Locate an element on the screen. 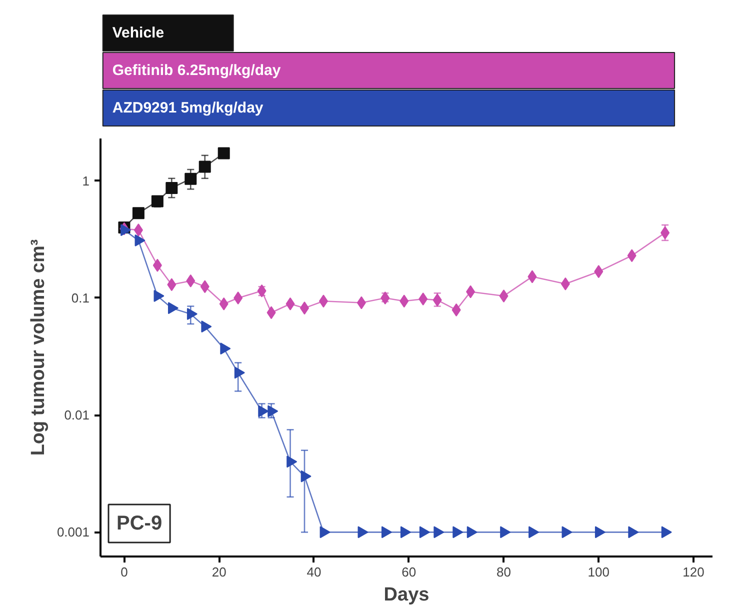 The image size is (737, 608). x-tick-label: 20 is located at coordinates (219, 572).